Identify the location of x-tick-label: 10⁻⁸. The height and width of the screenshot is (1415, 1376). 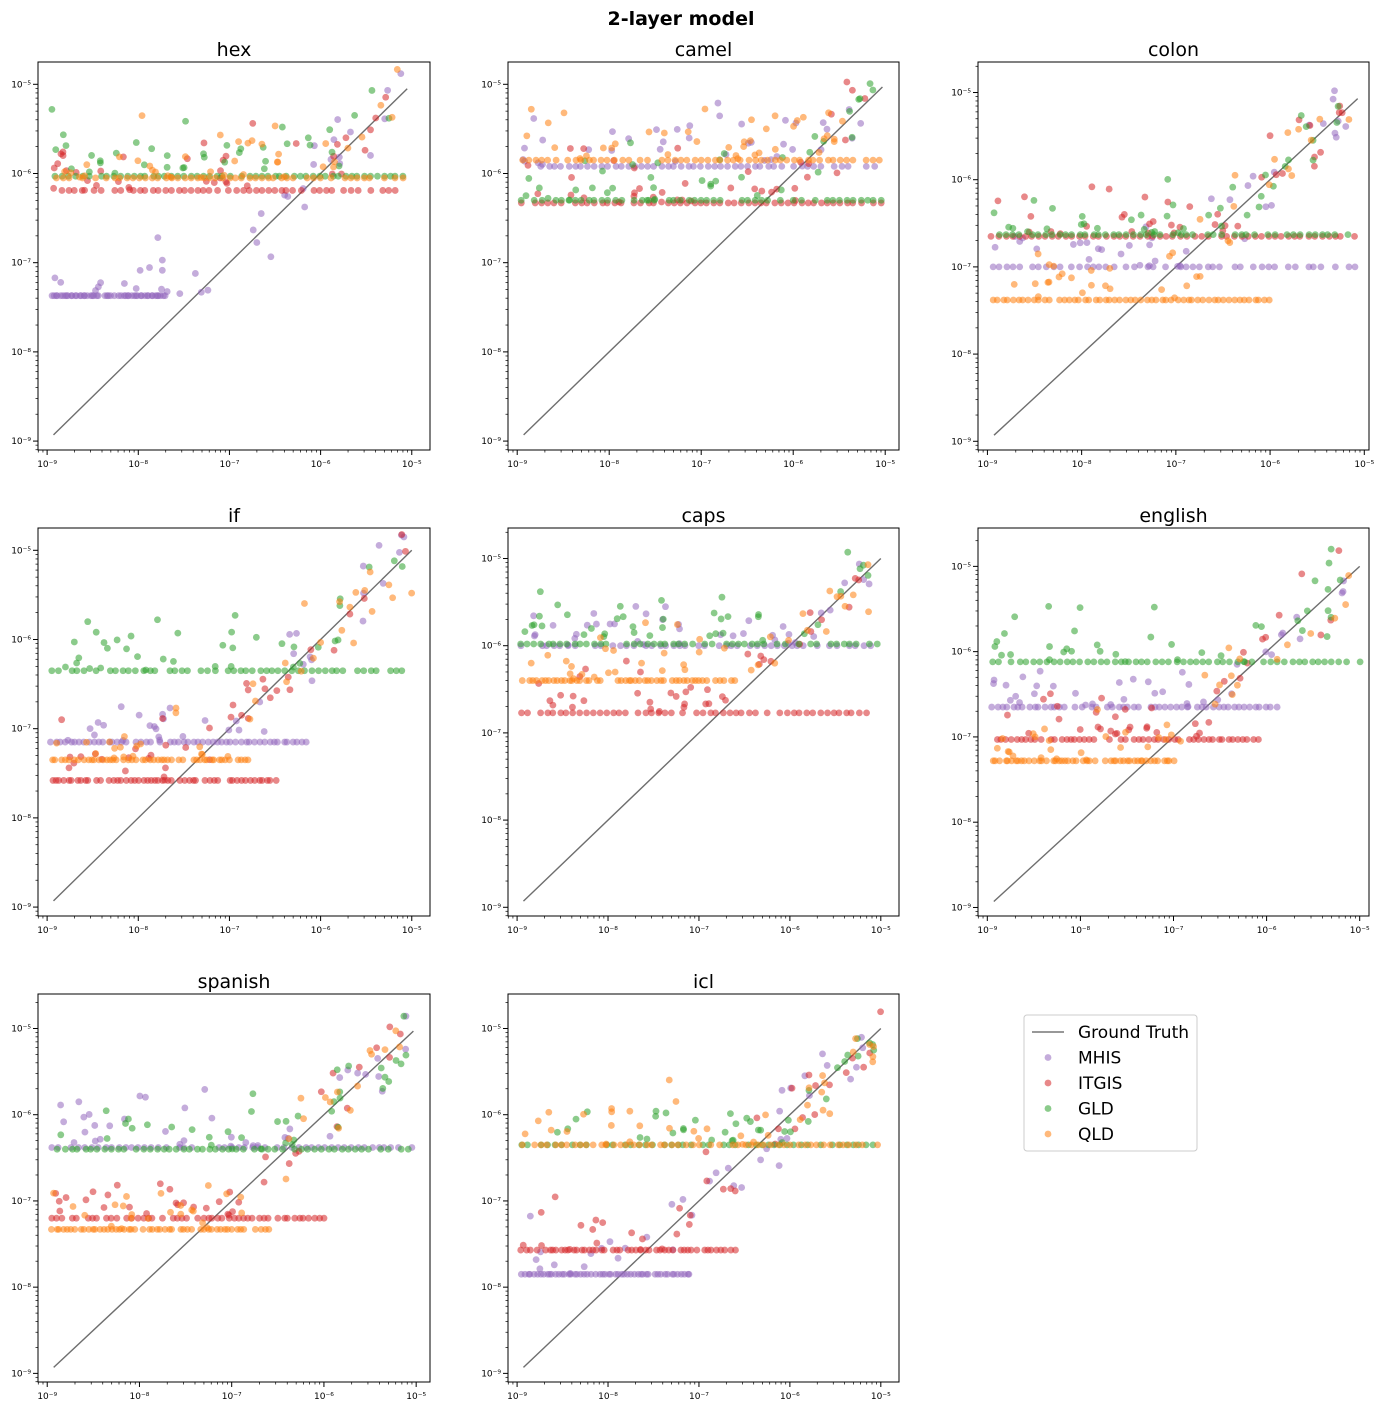
(138, 931).